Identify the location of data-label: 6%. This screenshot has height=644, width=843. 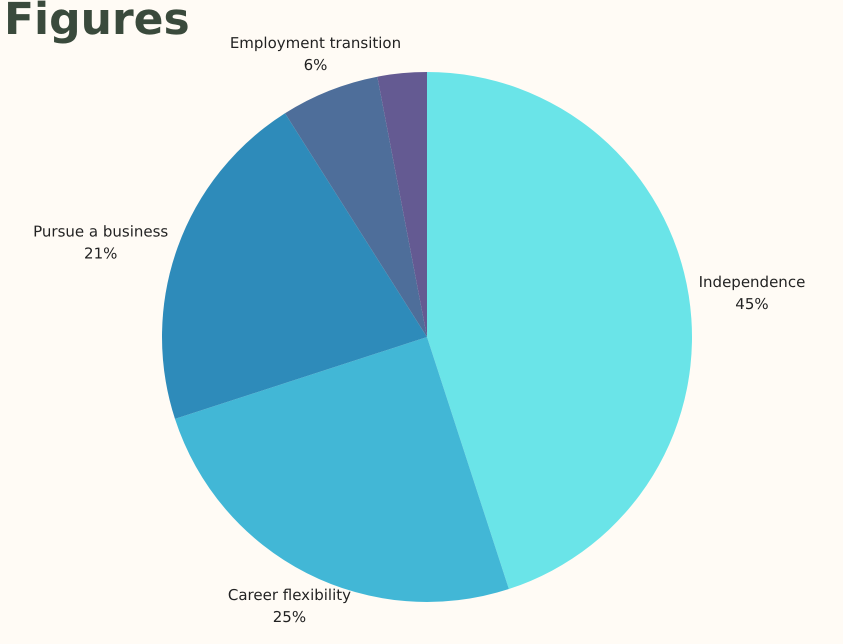
(316, 65).